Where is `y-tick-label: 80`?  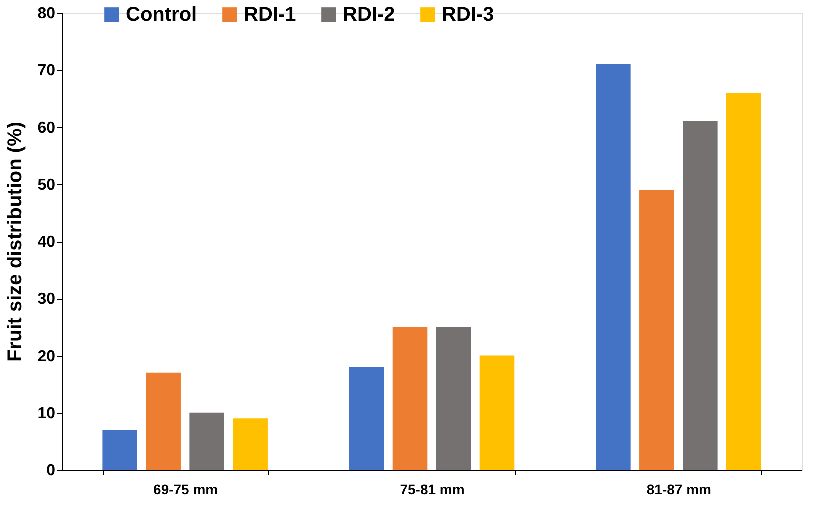 y-tick-label: 80 is located at coordinates (47, 14).